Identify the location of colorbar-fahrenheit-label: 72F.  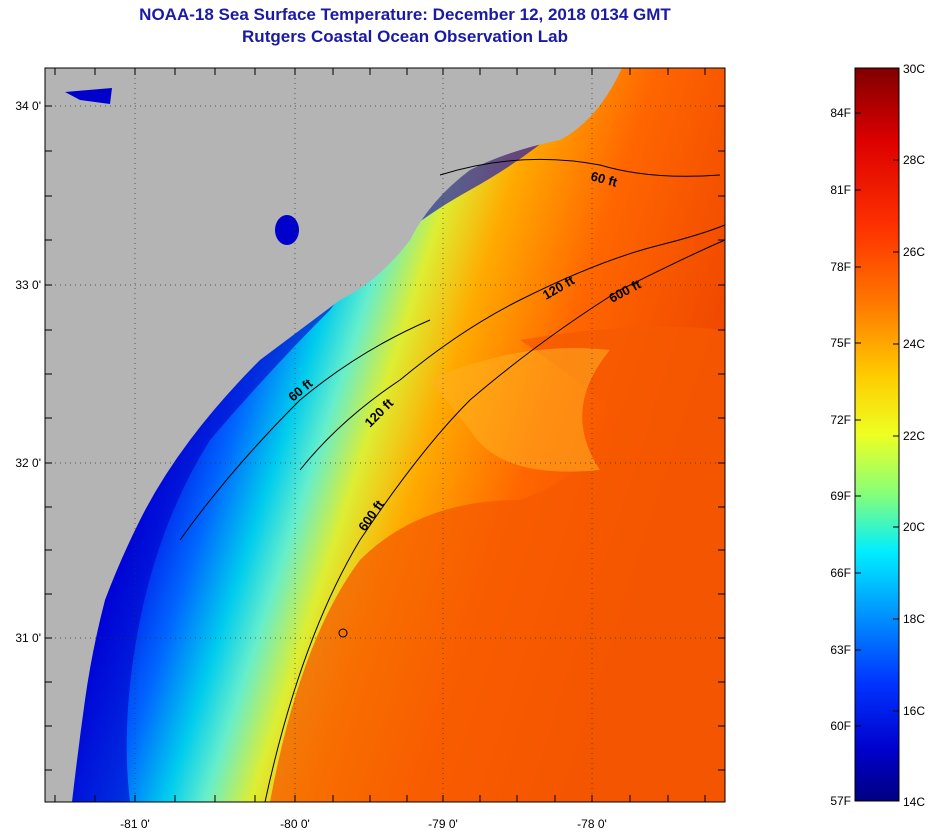
(840, 420).